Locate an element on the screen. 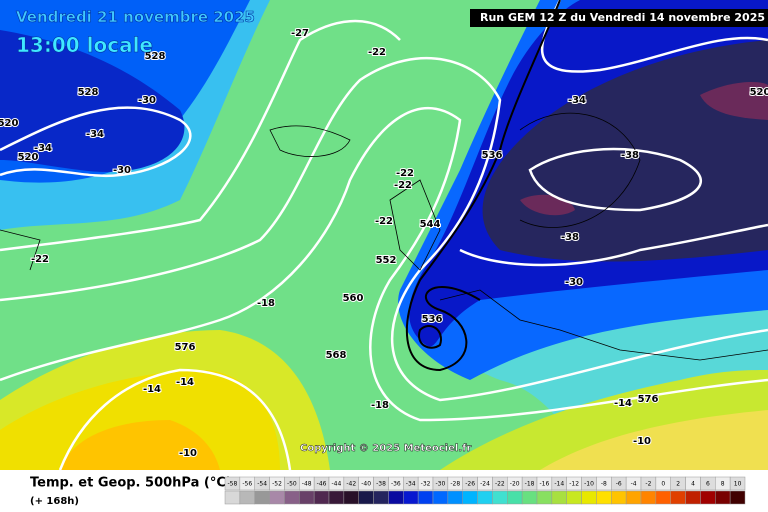 The image size is (768, 512). scale-label: -32 is located at coordinates (426, 484).